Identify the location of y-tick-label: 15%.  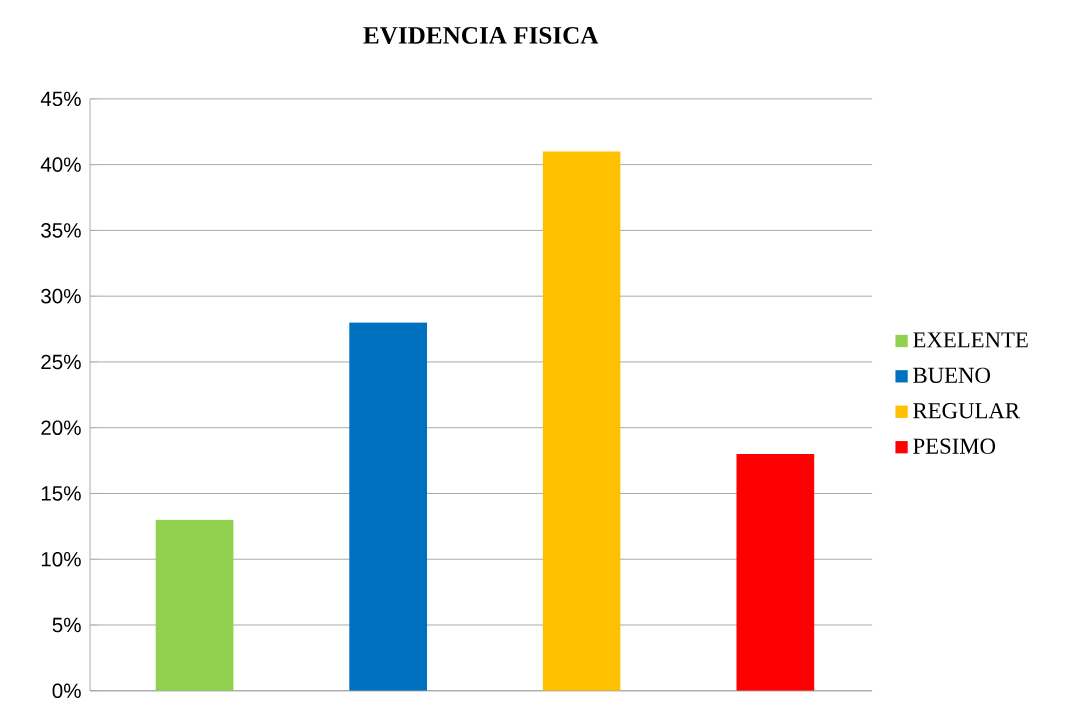
(61, 493).